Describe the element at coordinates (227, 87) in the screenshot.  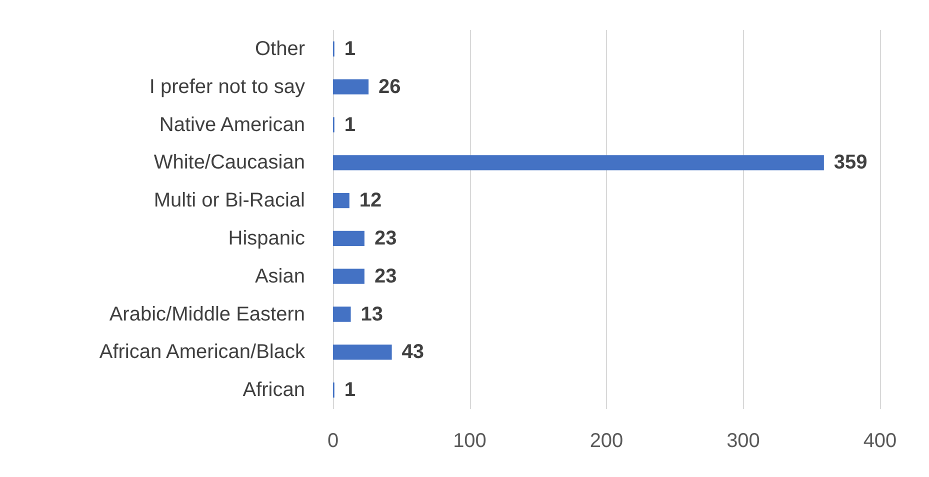
I see `y-tick-label: I prefer not to say` at that location.